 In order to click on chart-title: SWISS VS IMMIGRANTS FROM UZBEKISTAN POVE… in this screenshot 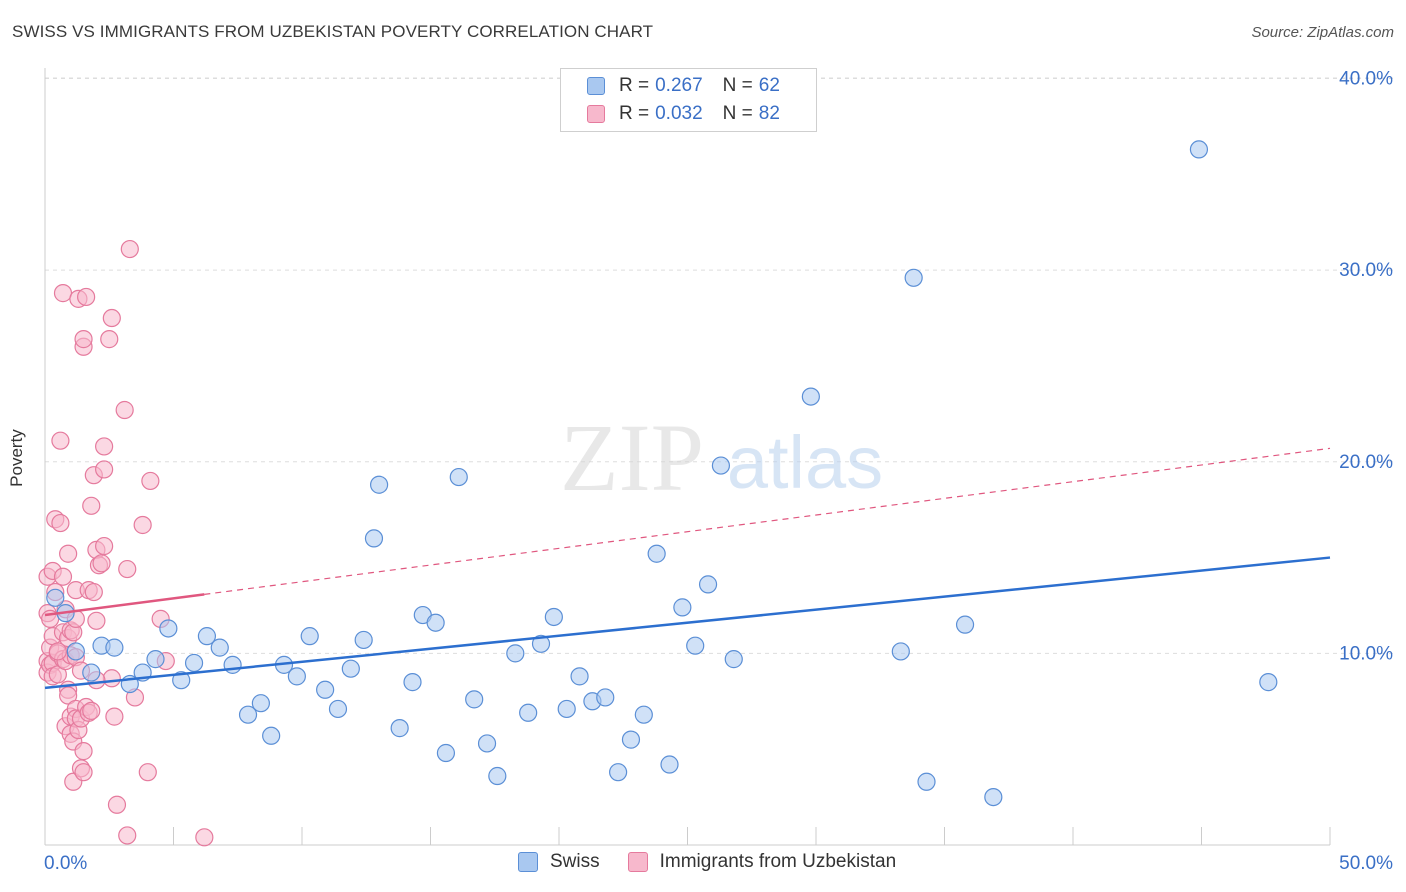, I will do `click(333, 31)`.